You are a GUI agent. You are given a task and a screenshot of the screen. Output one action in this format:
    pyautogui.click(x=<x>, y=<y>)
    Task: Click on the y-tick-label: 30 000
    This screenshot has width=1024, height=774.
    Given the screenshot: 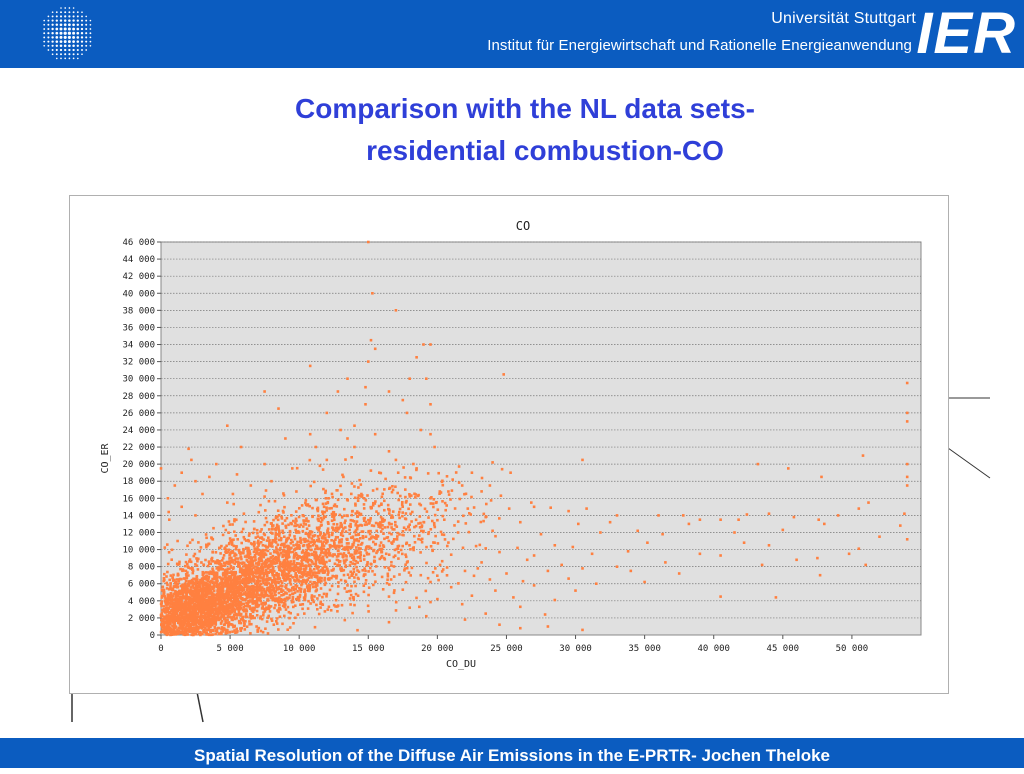 What is the action you would take?
    pyautogui.click(x=138, y=380)
    